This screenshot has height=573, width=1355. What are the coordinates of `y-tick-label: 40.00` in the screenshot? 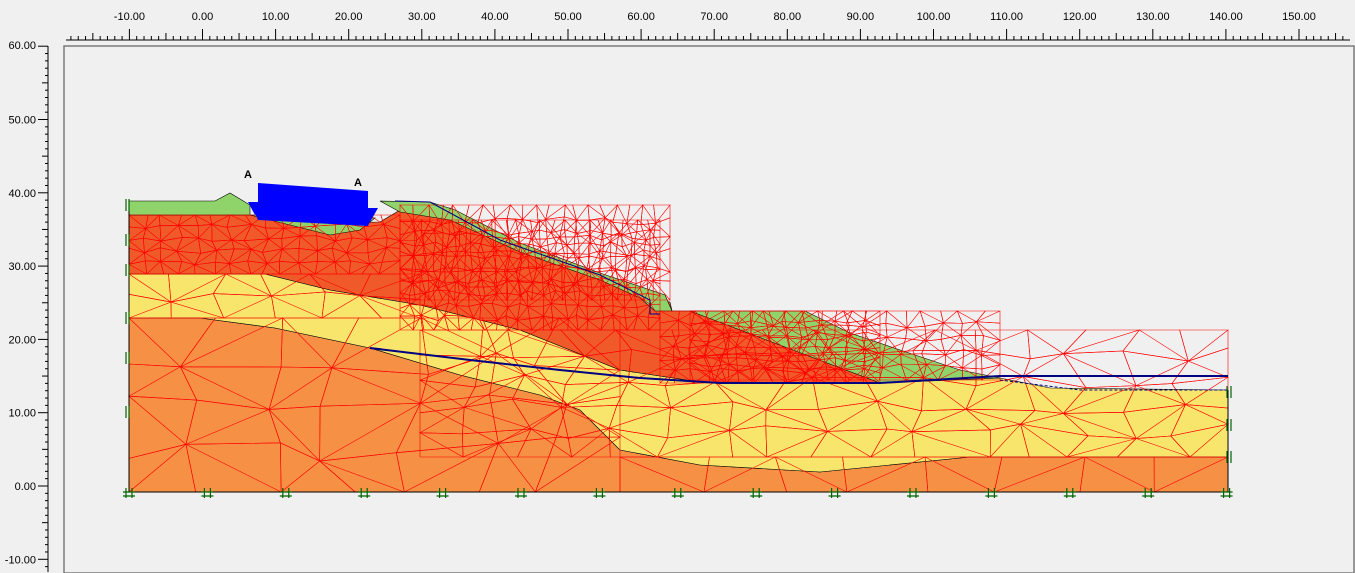 It's located at (22, 194).